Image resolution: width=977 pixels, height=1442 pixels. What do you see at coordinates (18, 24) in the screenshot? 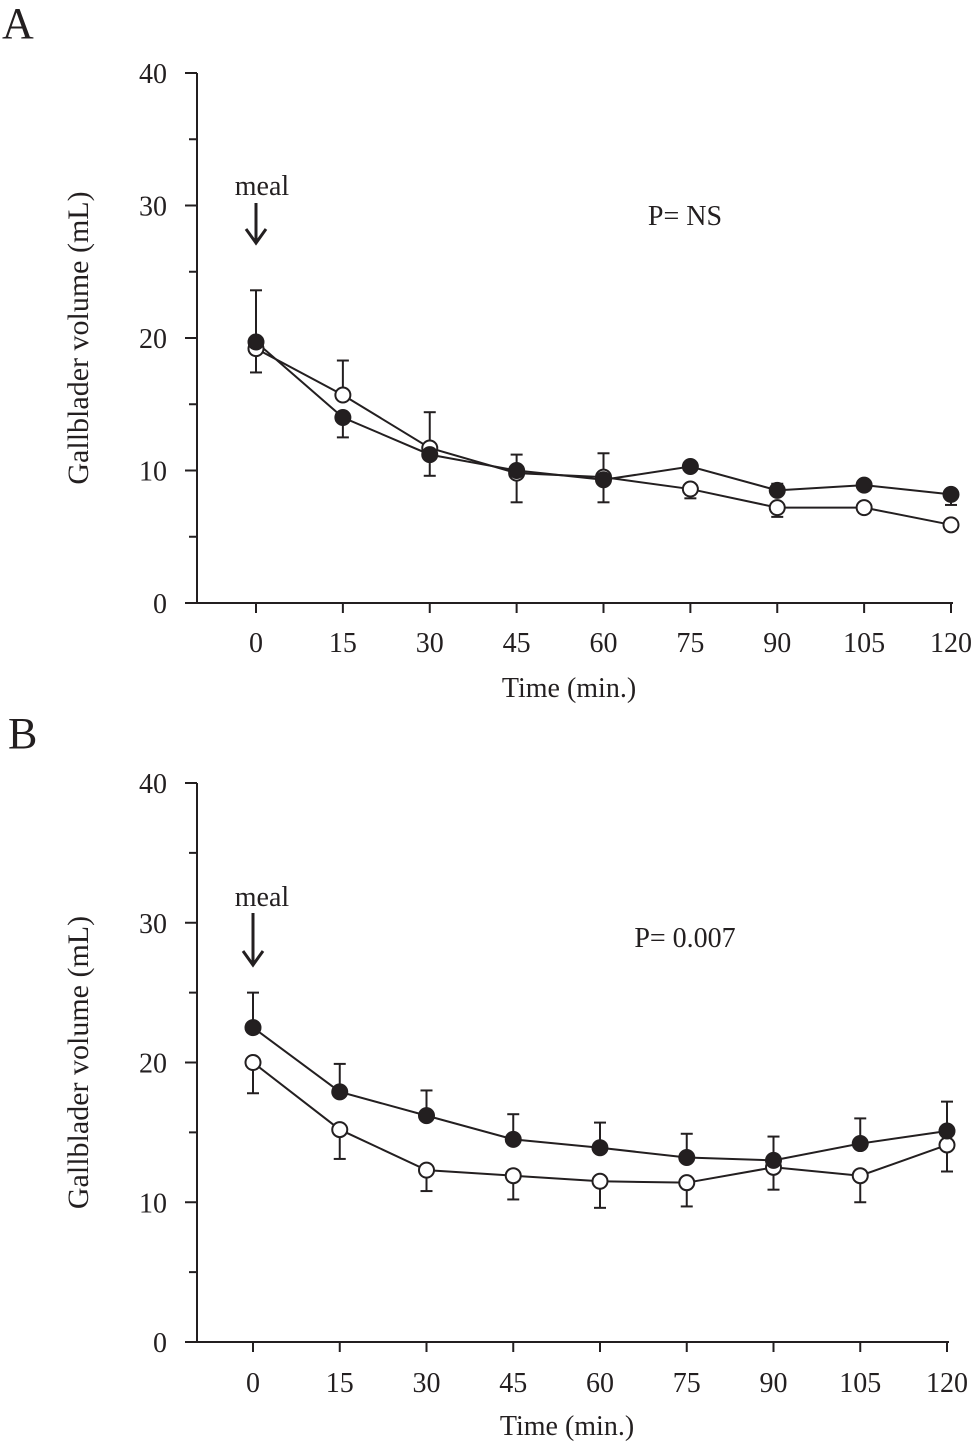
I see `panel-label: A` at bounding box center [18, 24].